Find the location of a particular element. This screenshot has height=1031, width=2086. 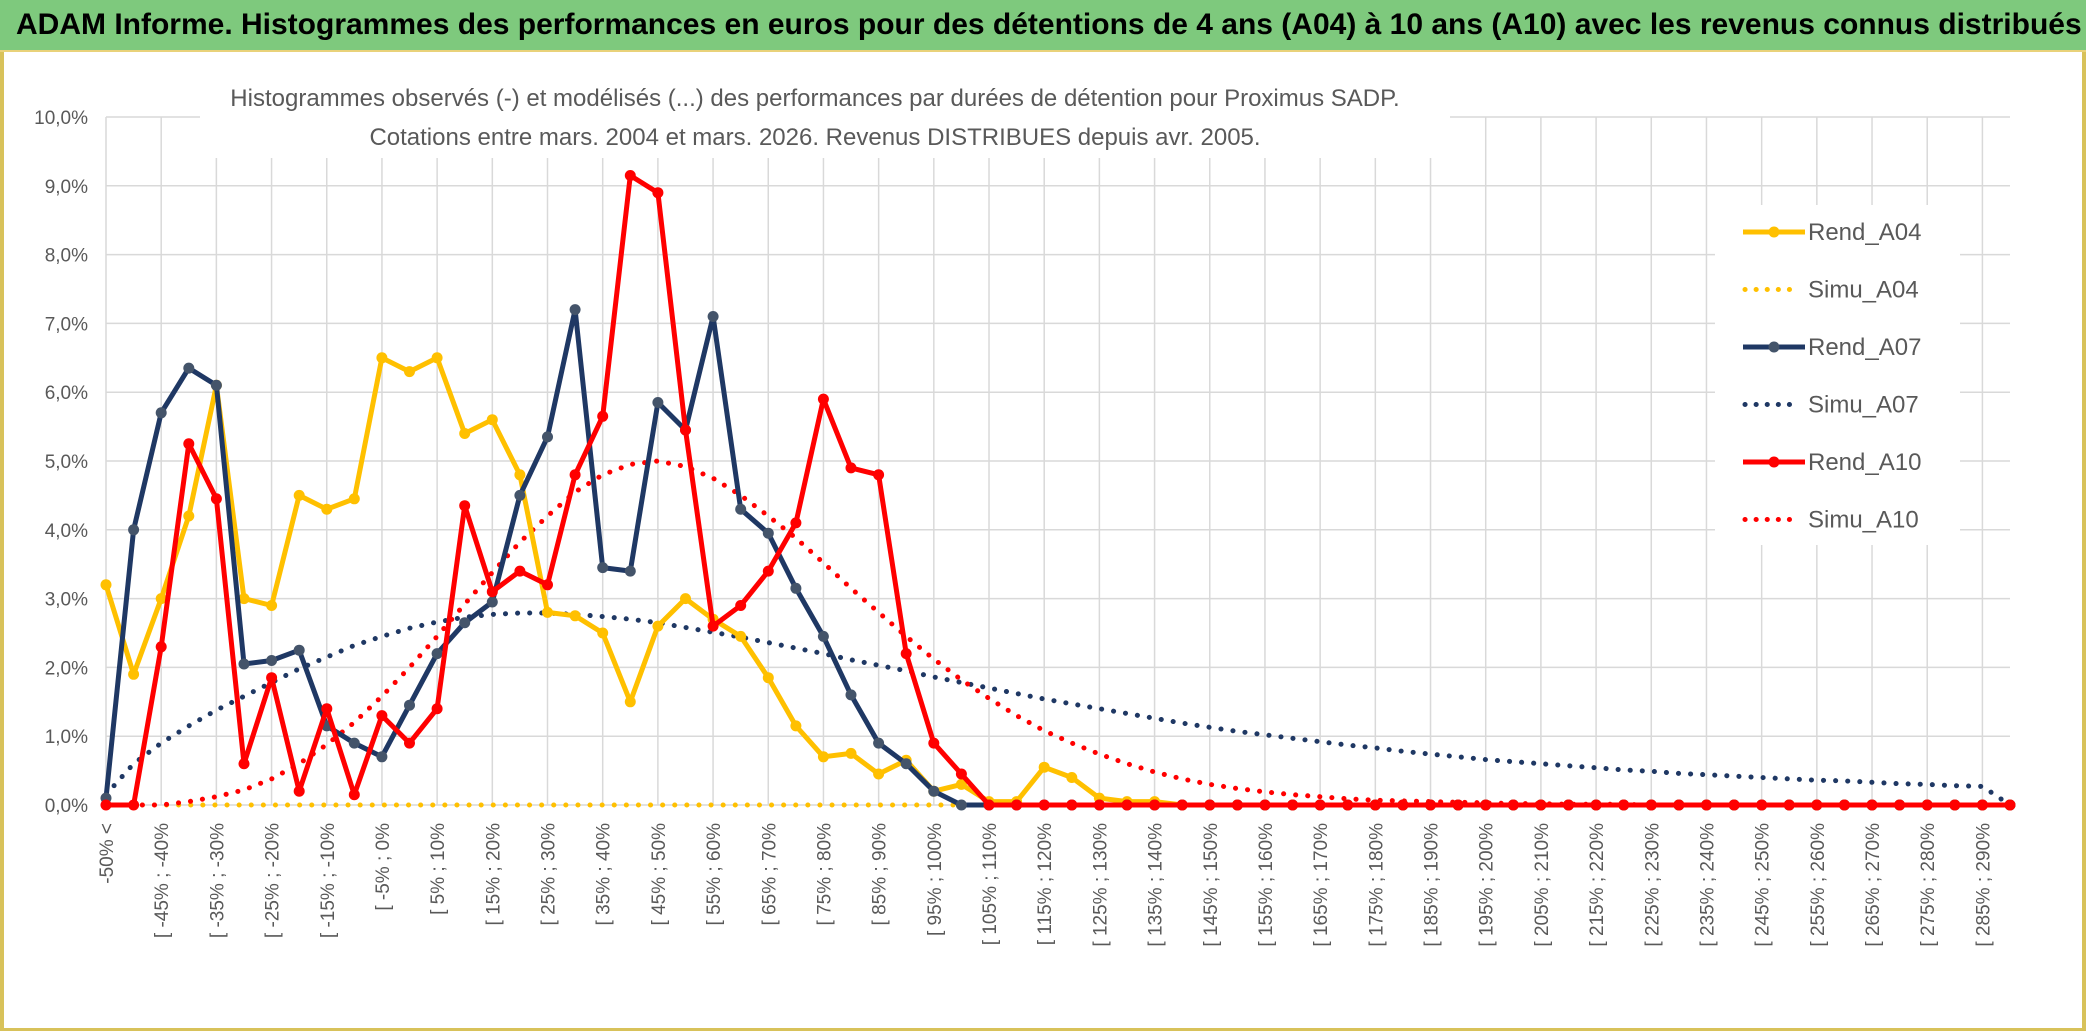

x-tick-label: [ 75% ; 80% is located at coordinates (824, 874).